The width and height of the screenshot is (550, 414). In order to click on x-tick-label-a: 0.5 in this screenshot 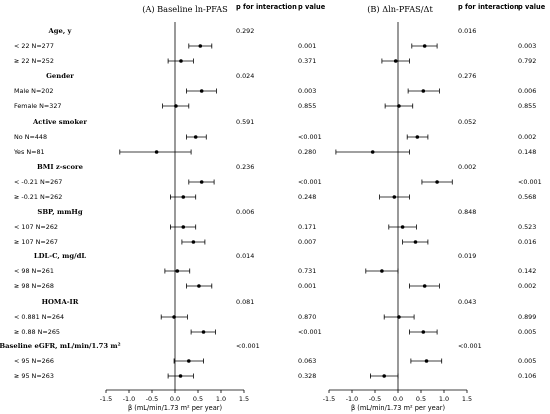, I will do `click(198, 399)`.